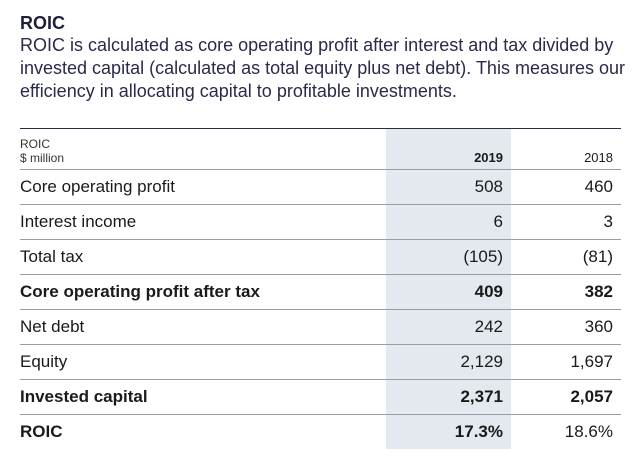 Image resolution: width=641 pixels, height=464 pixels. I want to click on value-2018: 360, so click(566, 327).